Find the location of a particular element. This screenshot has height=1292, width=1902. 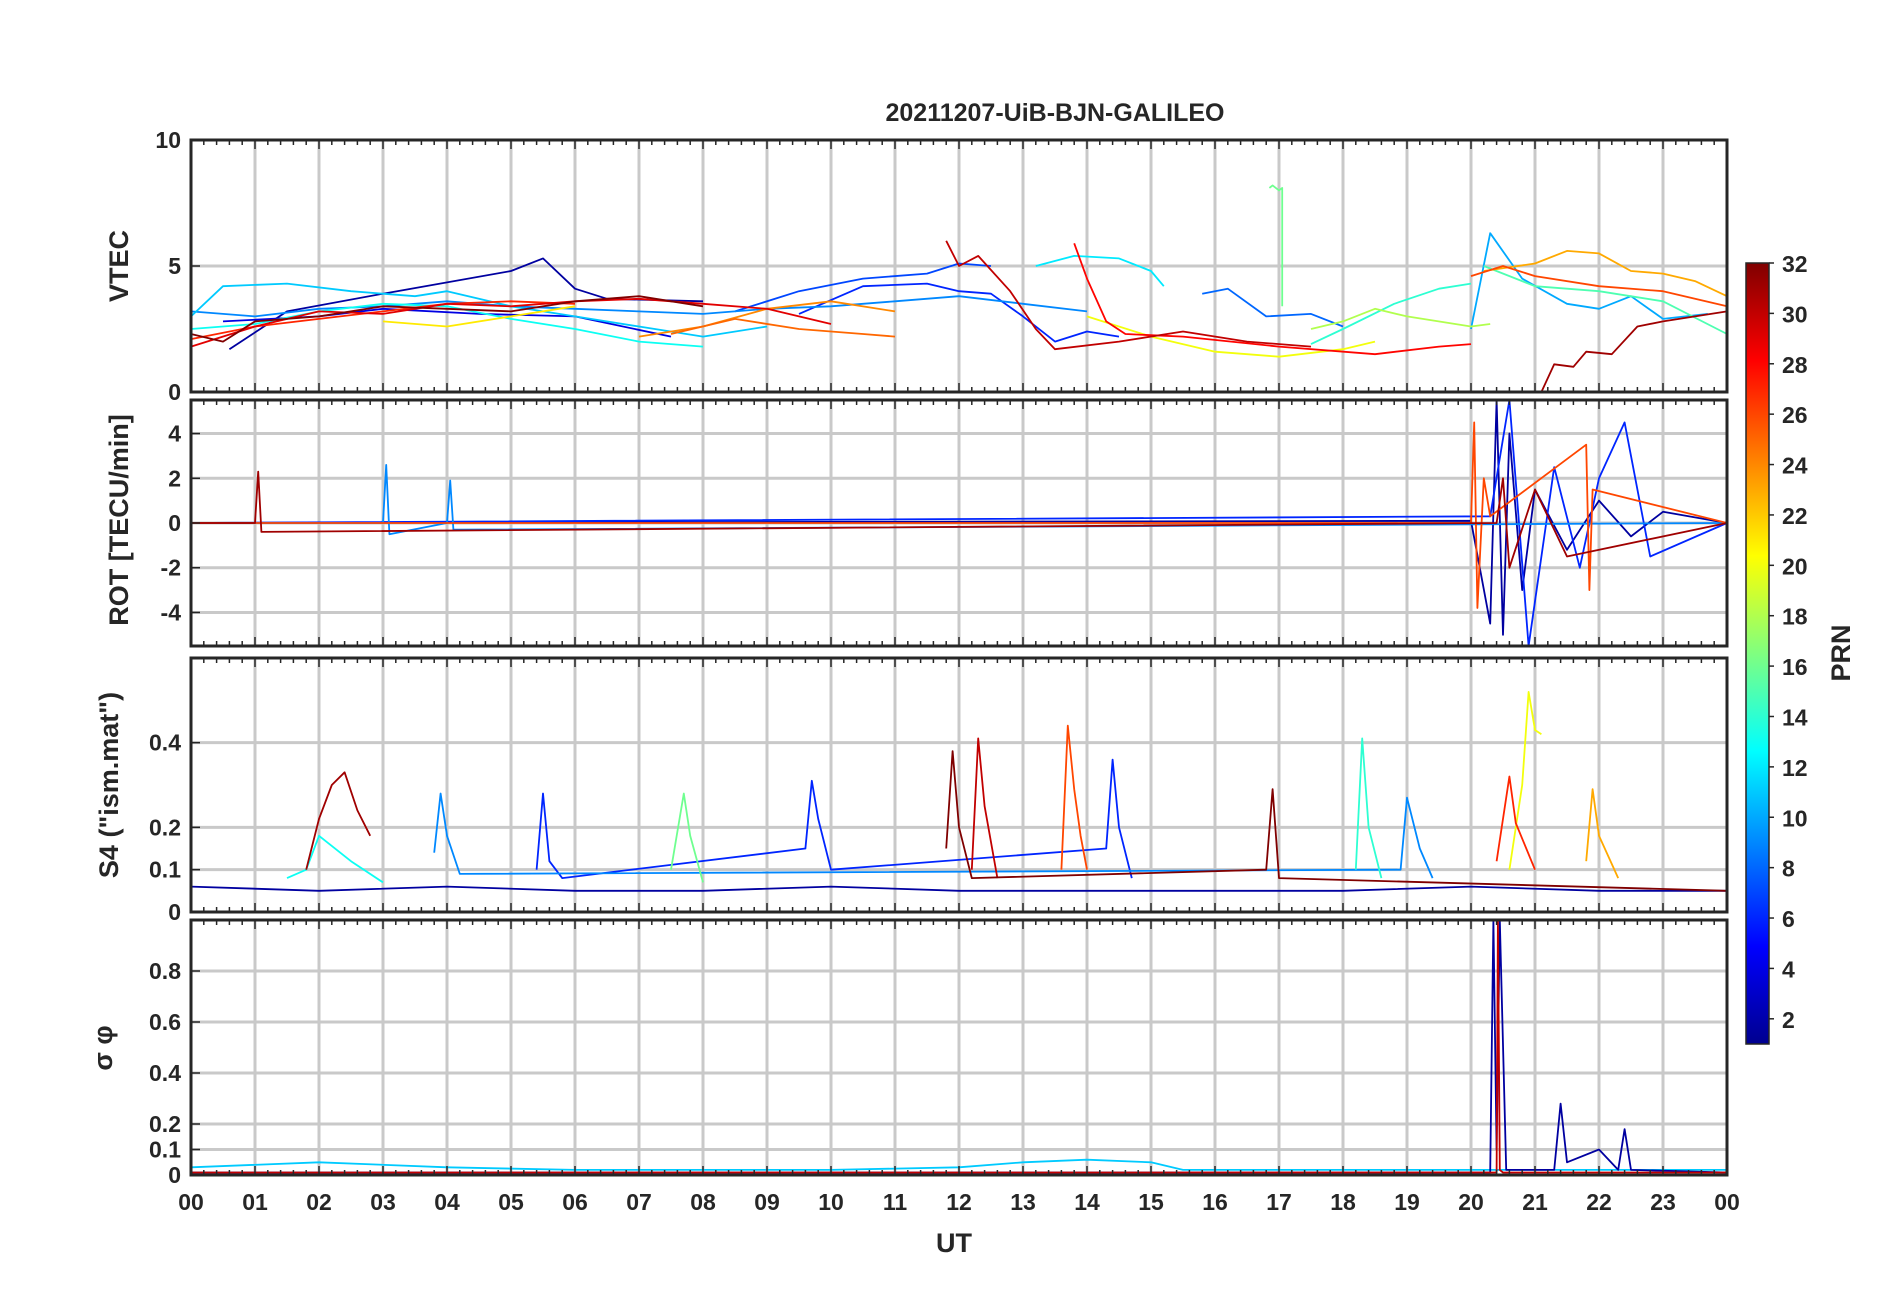

x-tick-label: 11 is located at coordinates (895, 1202).